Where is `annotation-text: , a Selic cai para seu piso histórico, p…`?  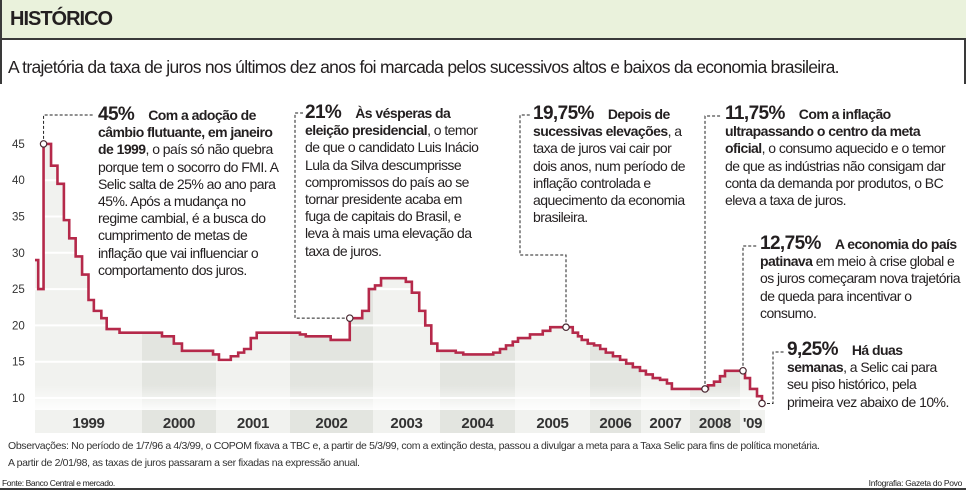 annotation-text: , a Selic cai para seu piso histórico, p… is located at coordinates (868, 384).